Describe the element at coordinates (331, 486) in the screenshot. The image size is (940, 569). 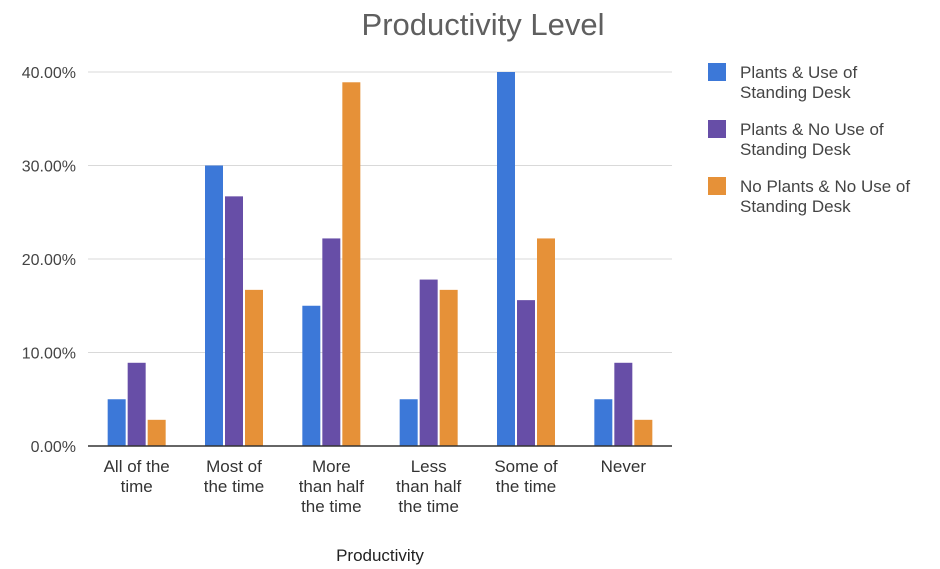
I see `x-category-label: More than half the time` at that location.